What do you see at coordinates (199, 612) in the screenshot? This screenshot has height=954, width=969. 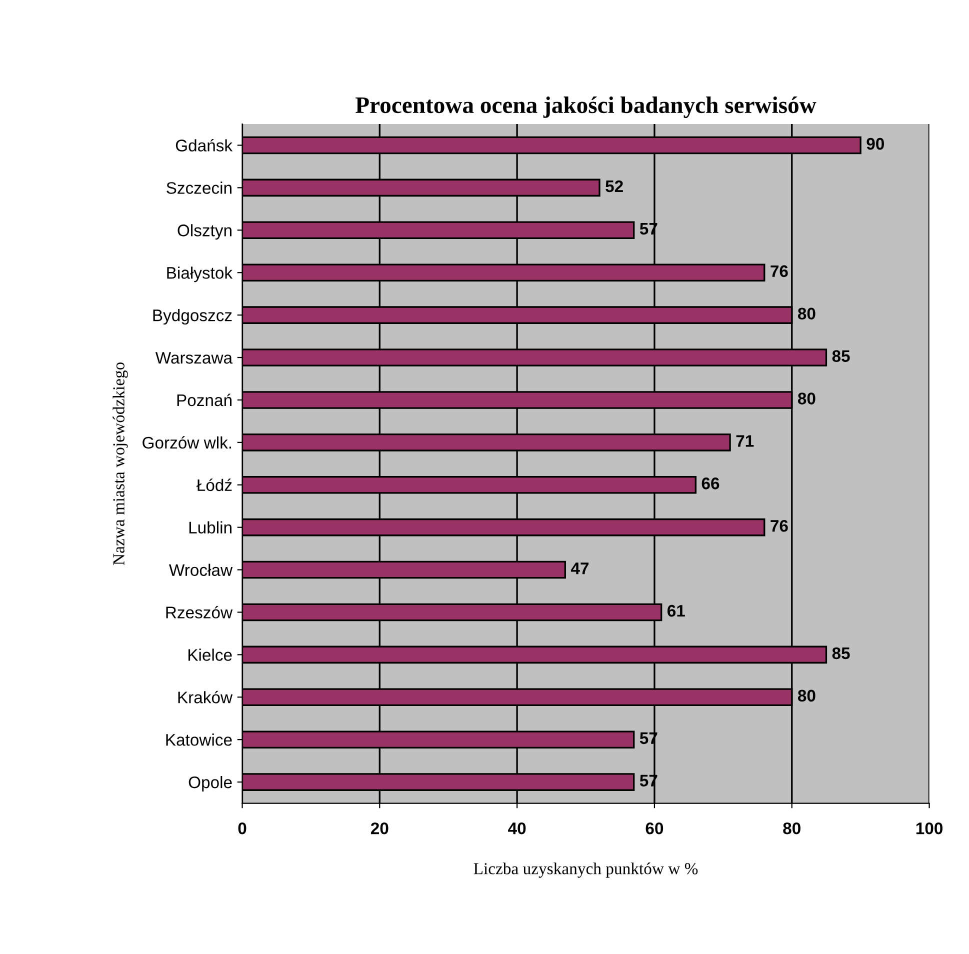 I see `y-tick-label: Rzeszów` at bounding box center [199, 612].